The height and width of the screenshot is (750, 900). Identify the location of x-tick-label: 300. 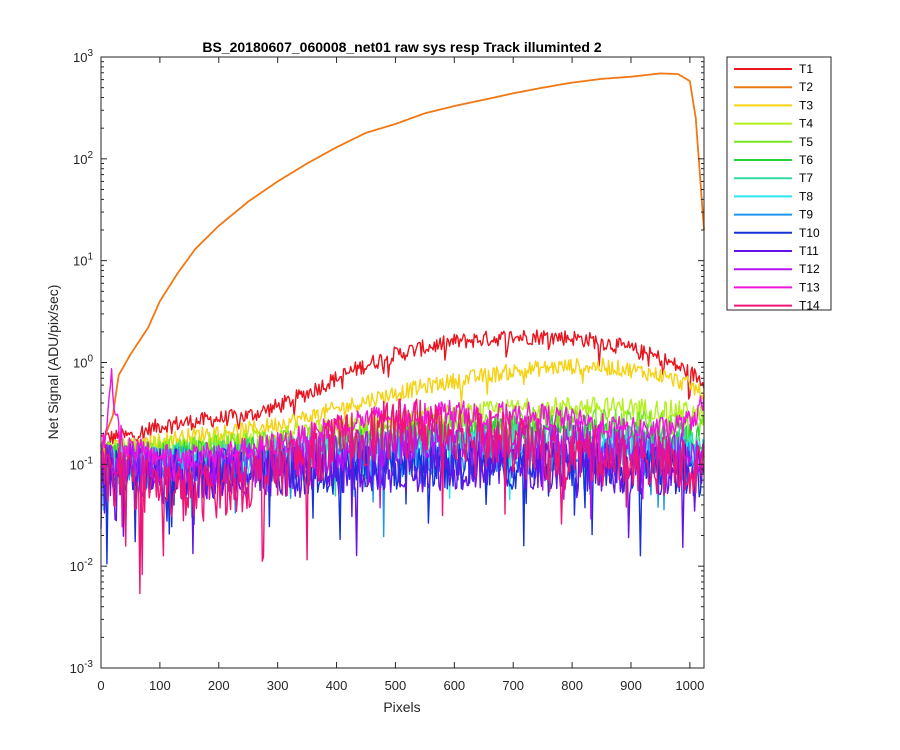
(278, 685).